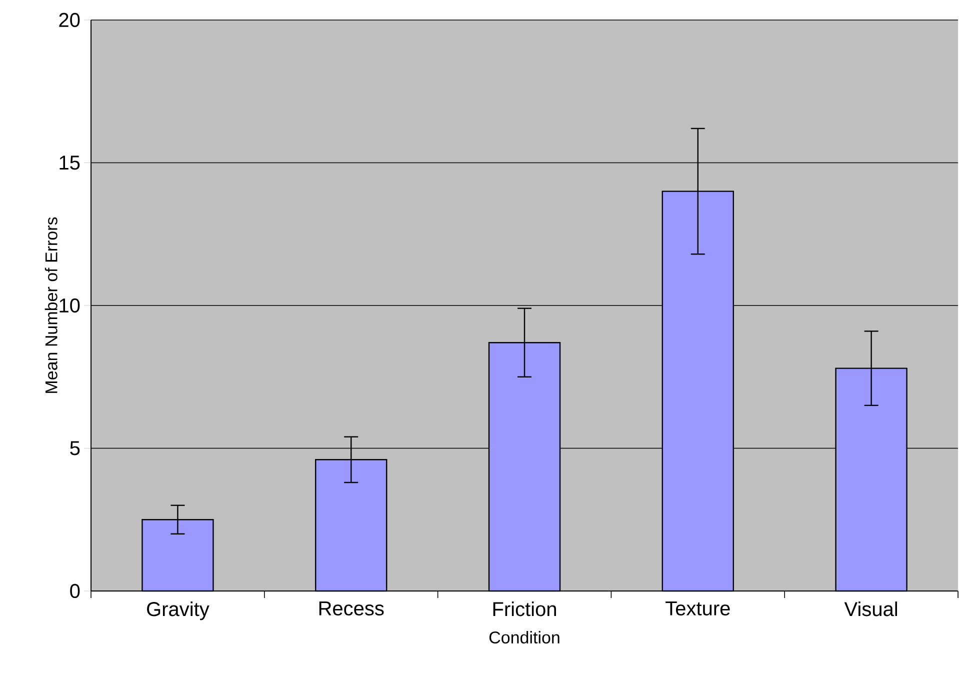  What do you see at coordinates (178, 611) in the screenshot?
I see `x-tick-label: Gravity` at bounding box center [178, 611].